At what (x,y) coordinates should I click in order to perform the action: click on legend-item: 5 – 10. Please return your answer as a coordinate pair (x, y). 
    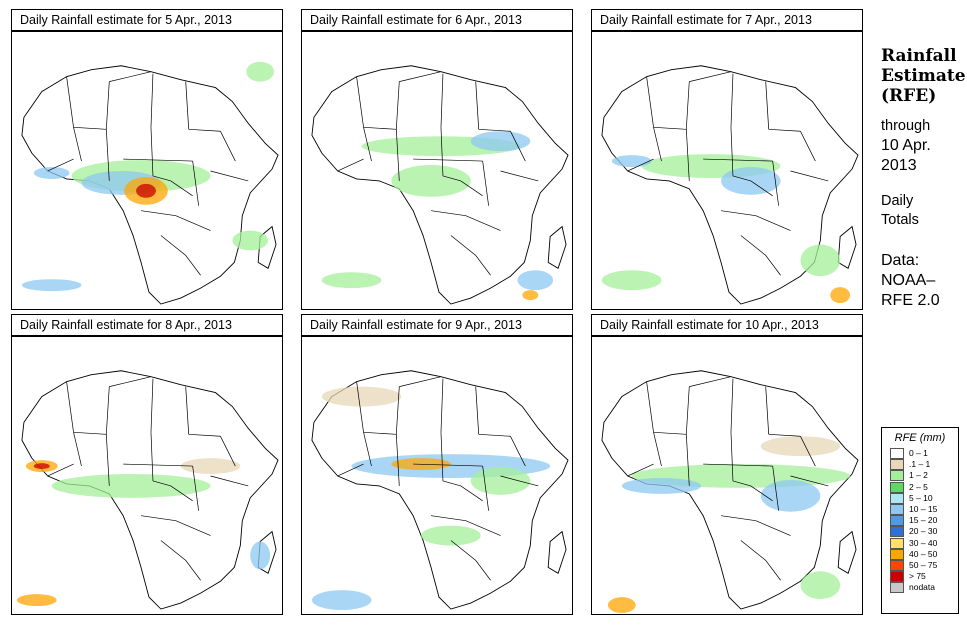
    Looking at the image, I should click on (924, 498).